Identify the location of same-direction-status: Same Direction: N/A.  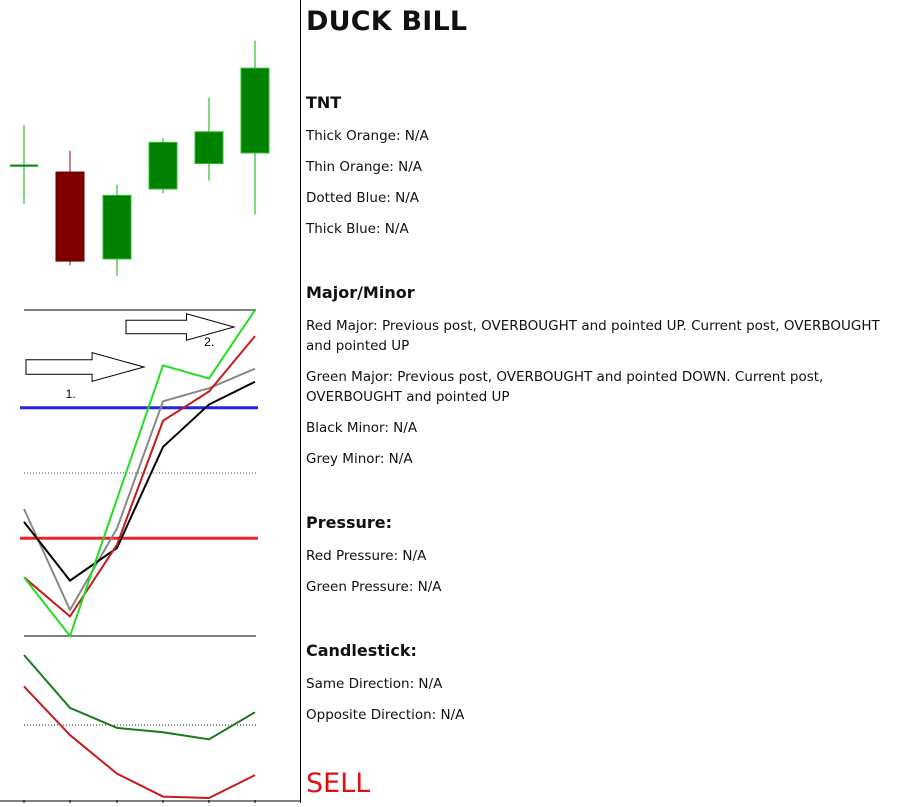
(374, 684).